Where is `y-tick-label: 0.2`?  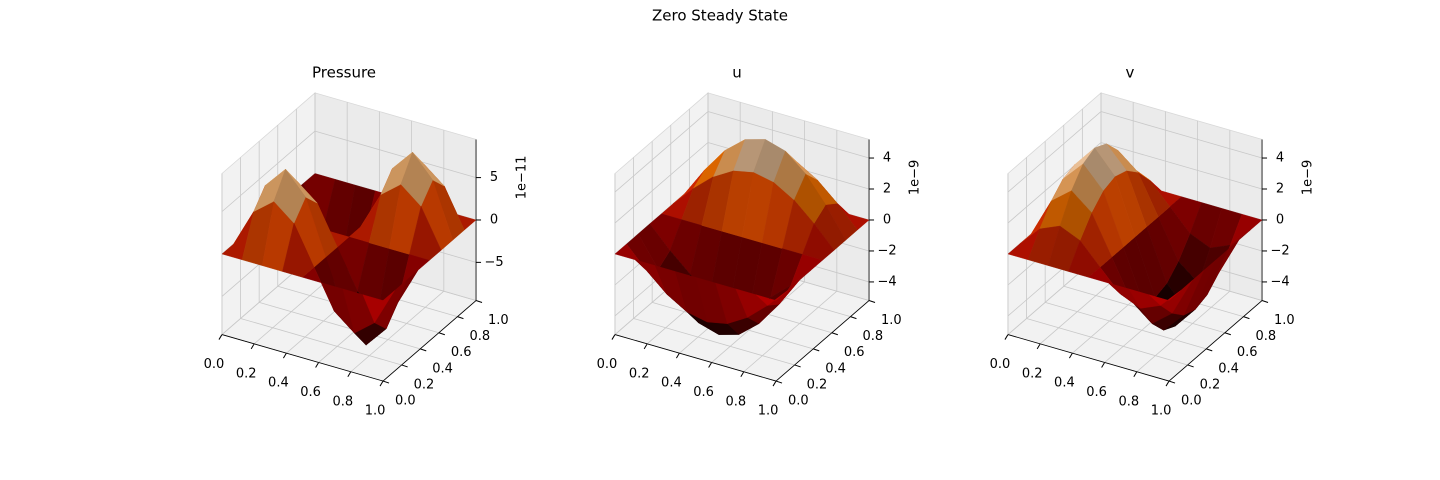
y-tick-label: 0.2 is located at coordinates (1210, 384).